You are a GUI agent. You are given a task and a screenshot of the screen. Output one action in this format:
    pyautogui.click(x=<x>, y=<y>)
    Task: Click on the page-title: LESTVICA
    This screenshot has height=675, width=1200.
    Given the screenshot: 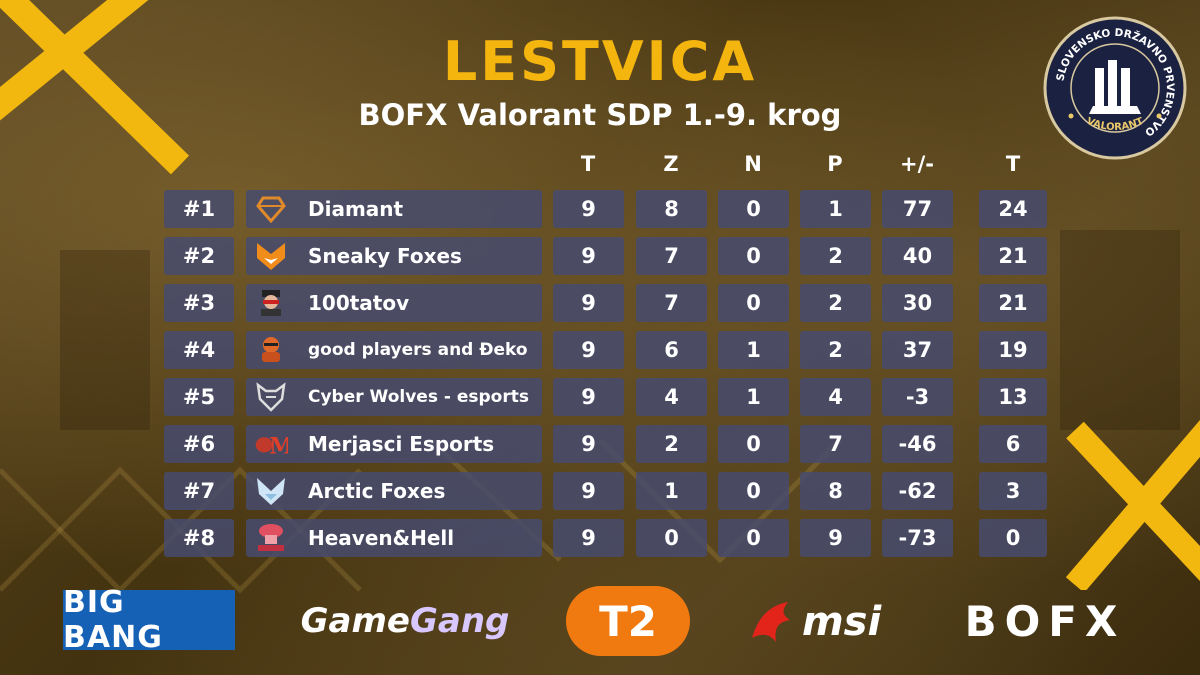 What is the action you would take?
    pyautogui.click(x=600, y=61)
    